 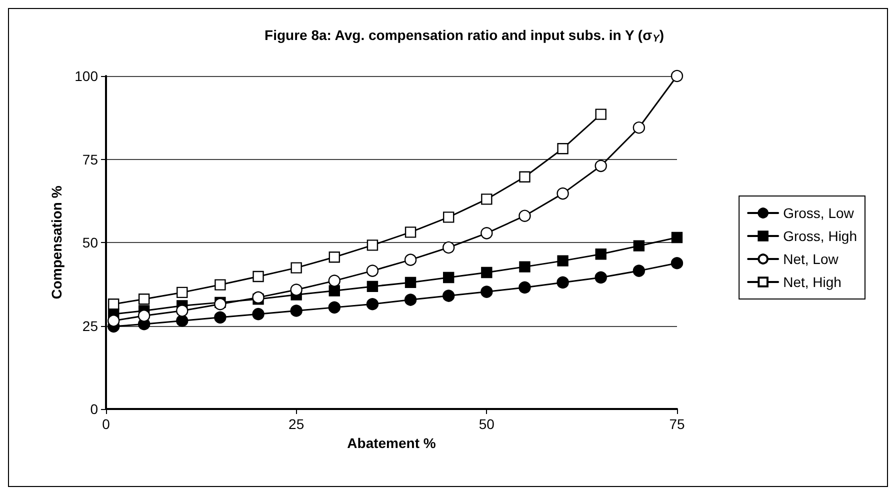 I want to click on y-axis-title: Compensation %, so click(x=56, y=242).